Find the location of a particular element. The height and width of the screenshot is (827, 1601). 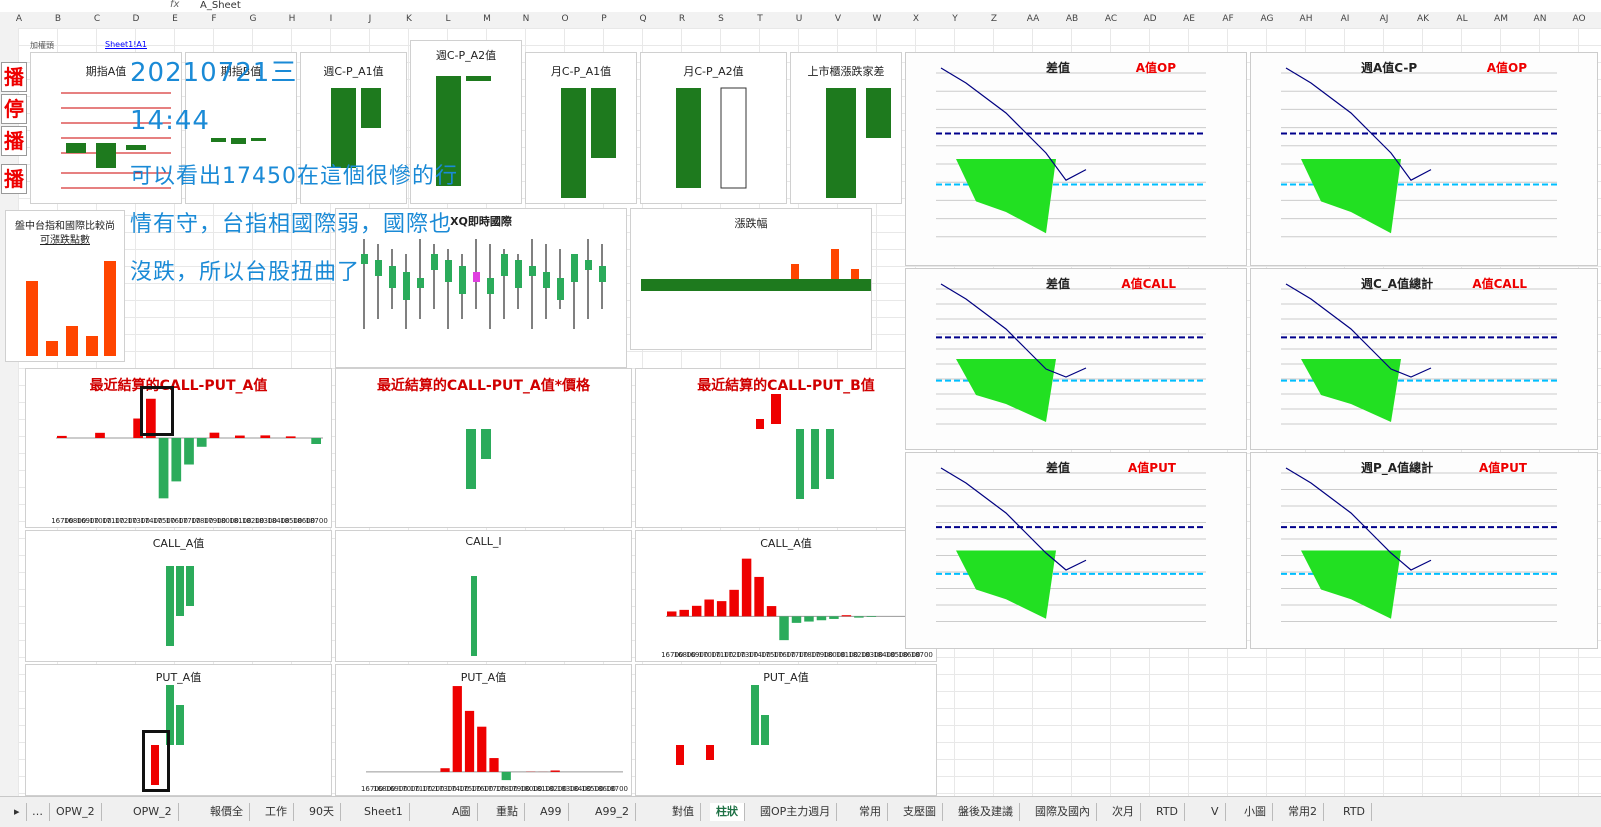

tab-13: 常用 is located at coordinates (870, 812).